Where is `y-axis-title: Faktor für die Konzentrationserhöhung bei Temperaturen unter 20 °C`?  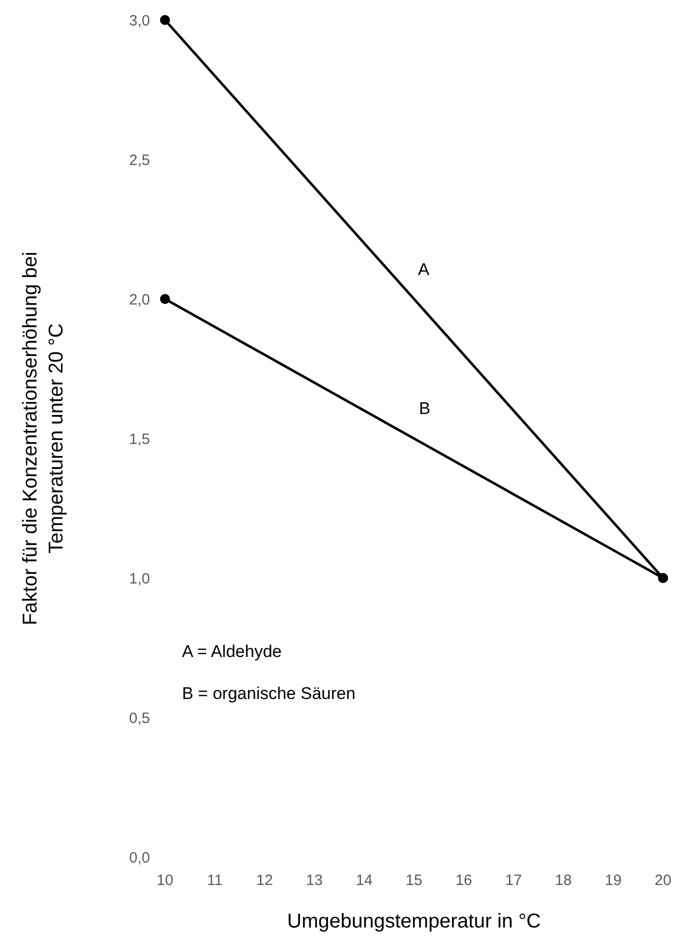 y-axis-title: Faktor für die Konzentrationserhöhung bei Temperaturen unter 20 °C is located at coordinates (44, 439).